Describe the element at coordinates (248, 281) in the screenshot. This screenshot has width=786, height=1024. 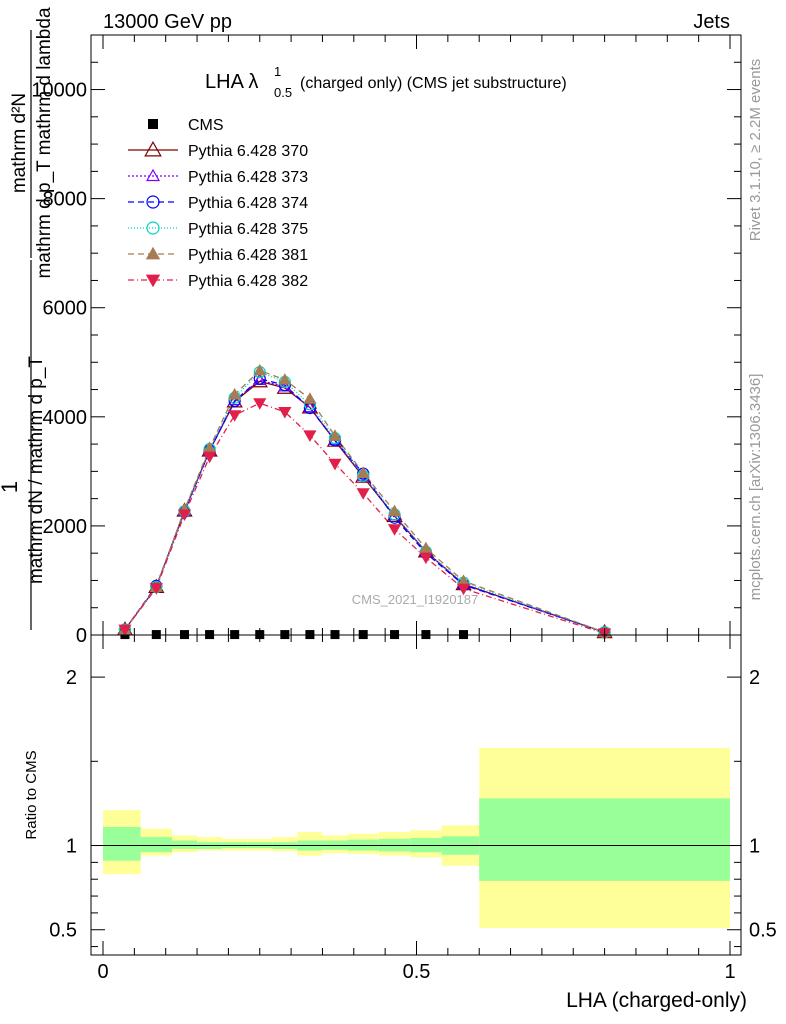
I see `legend-label-6: Pythia 6.428 382` at that location.